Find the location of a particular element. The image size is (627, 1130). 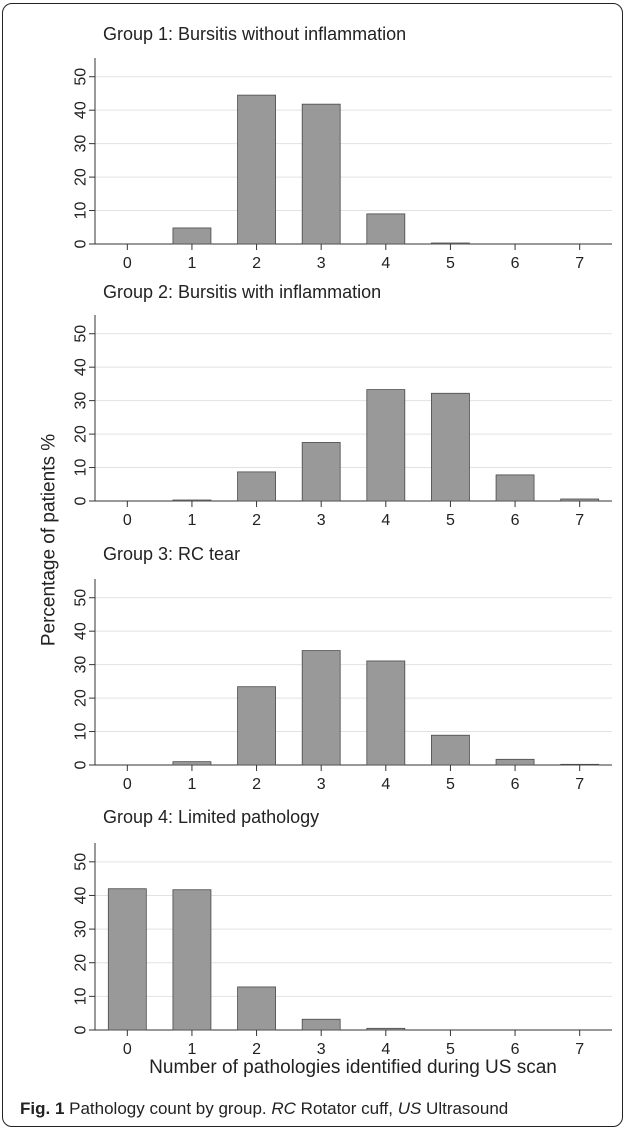

caption-text: Rotator cuff, is located at coordinates (346, 1108).